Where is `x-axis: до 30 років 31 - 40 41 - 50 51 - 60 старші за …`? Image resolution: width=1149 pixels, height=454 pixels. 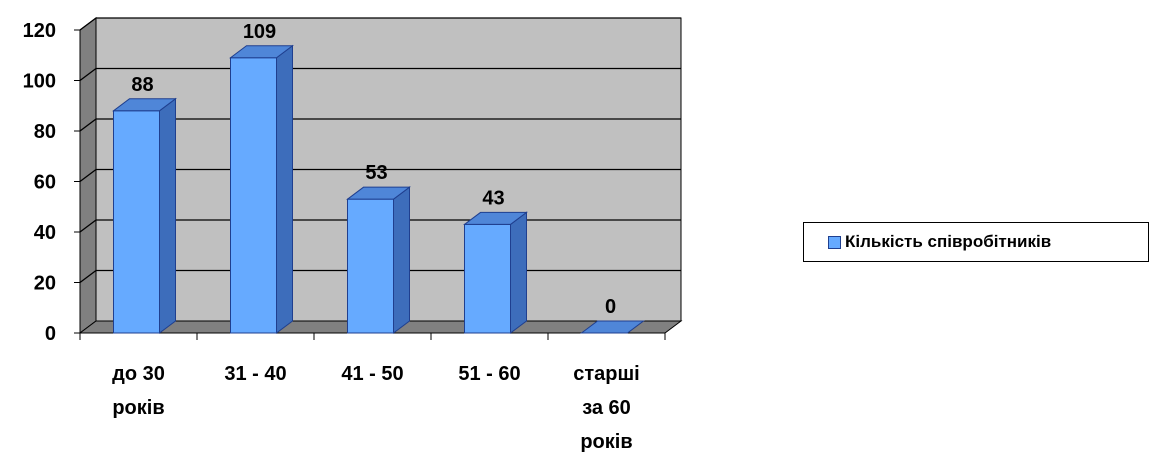
x-axis: до 30 років 31 - 40 41 - 50 51 - 60 старші за … is located at coordinates (372, 392).